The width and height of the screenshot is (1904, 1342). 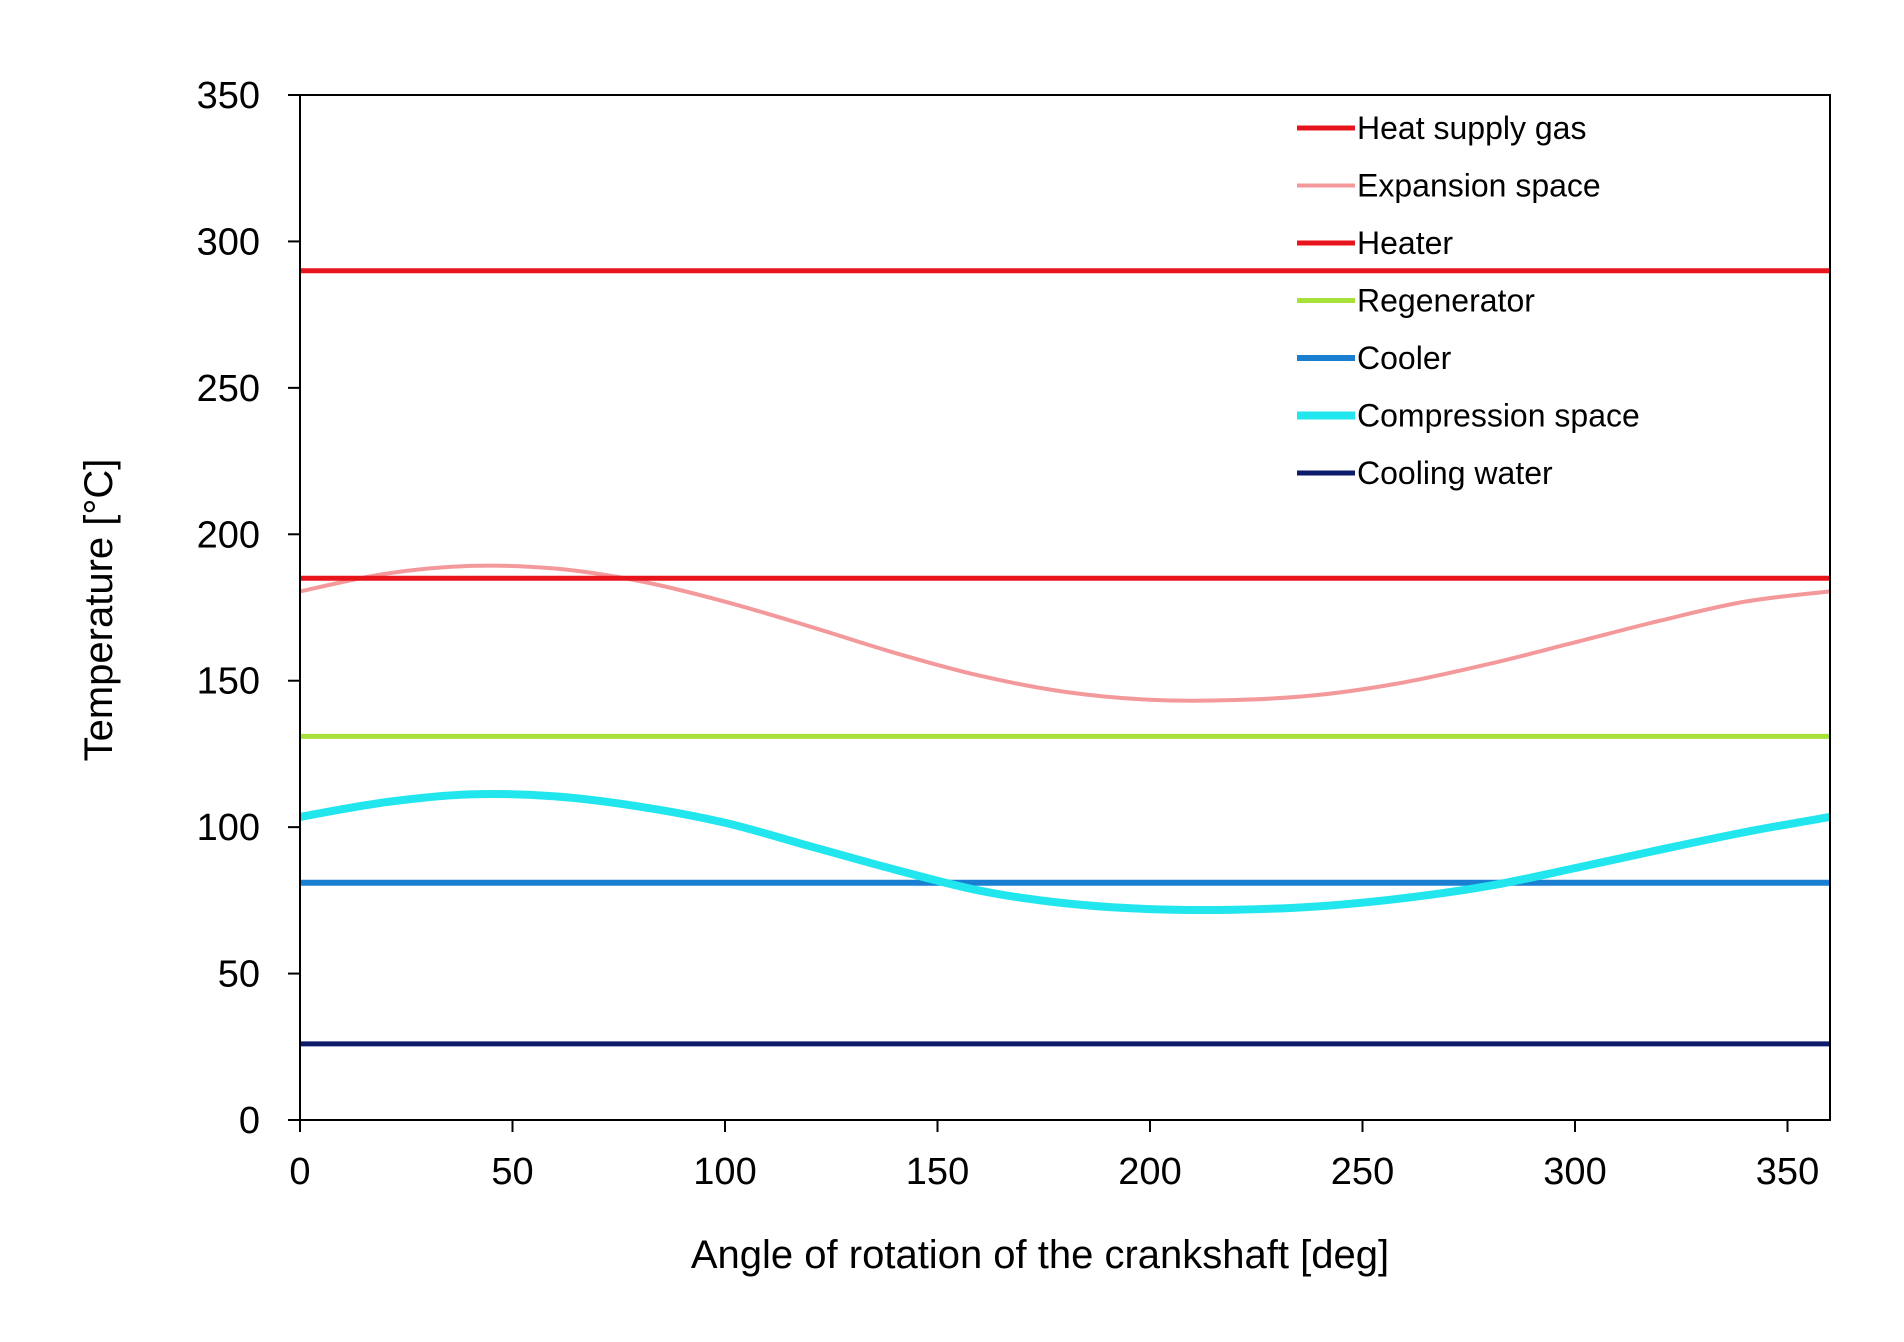 What do you see at coordinates (99, 610) in the screenshot?
I see `y-axis-title: Temperature [°C]` at bounding box center [99, 610].